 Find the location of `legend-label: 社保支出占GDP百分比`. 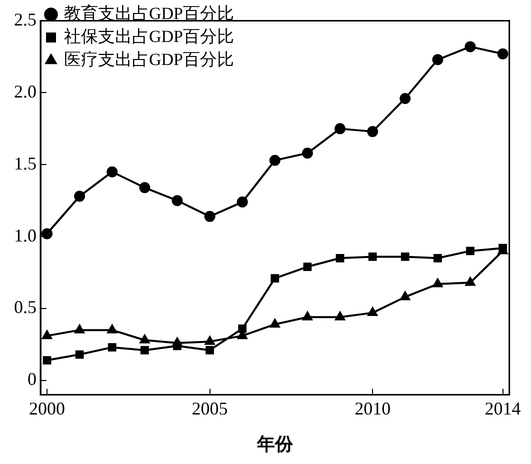

legend-label: 社保支出占GDP百分比 is located at coordinates (149, 36).